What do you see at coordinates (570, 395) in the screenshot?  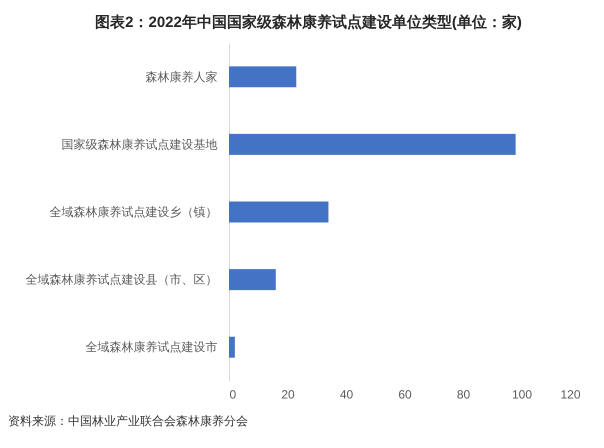 I see `x-tick-label: 120` at bounding box center [570, 395].